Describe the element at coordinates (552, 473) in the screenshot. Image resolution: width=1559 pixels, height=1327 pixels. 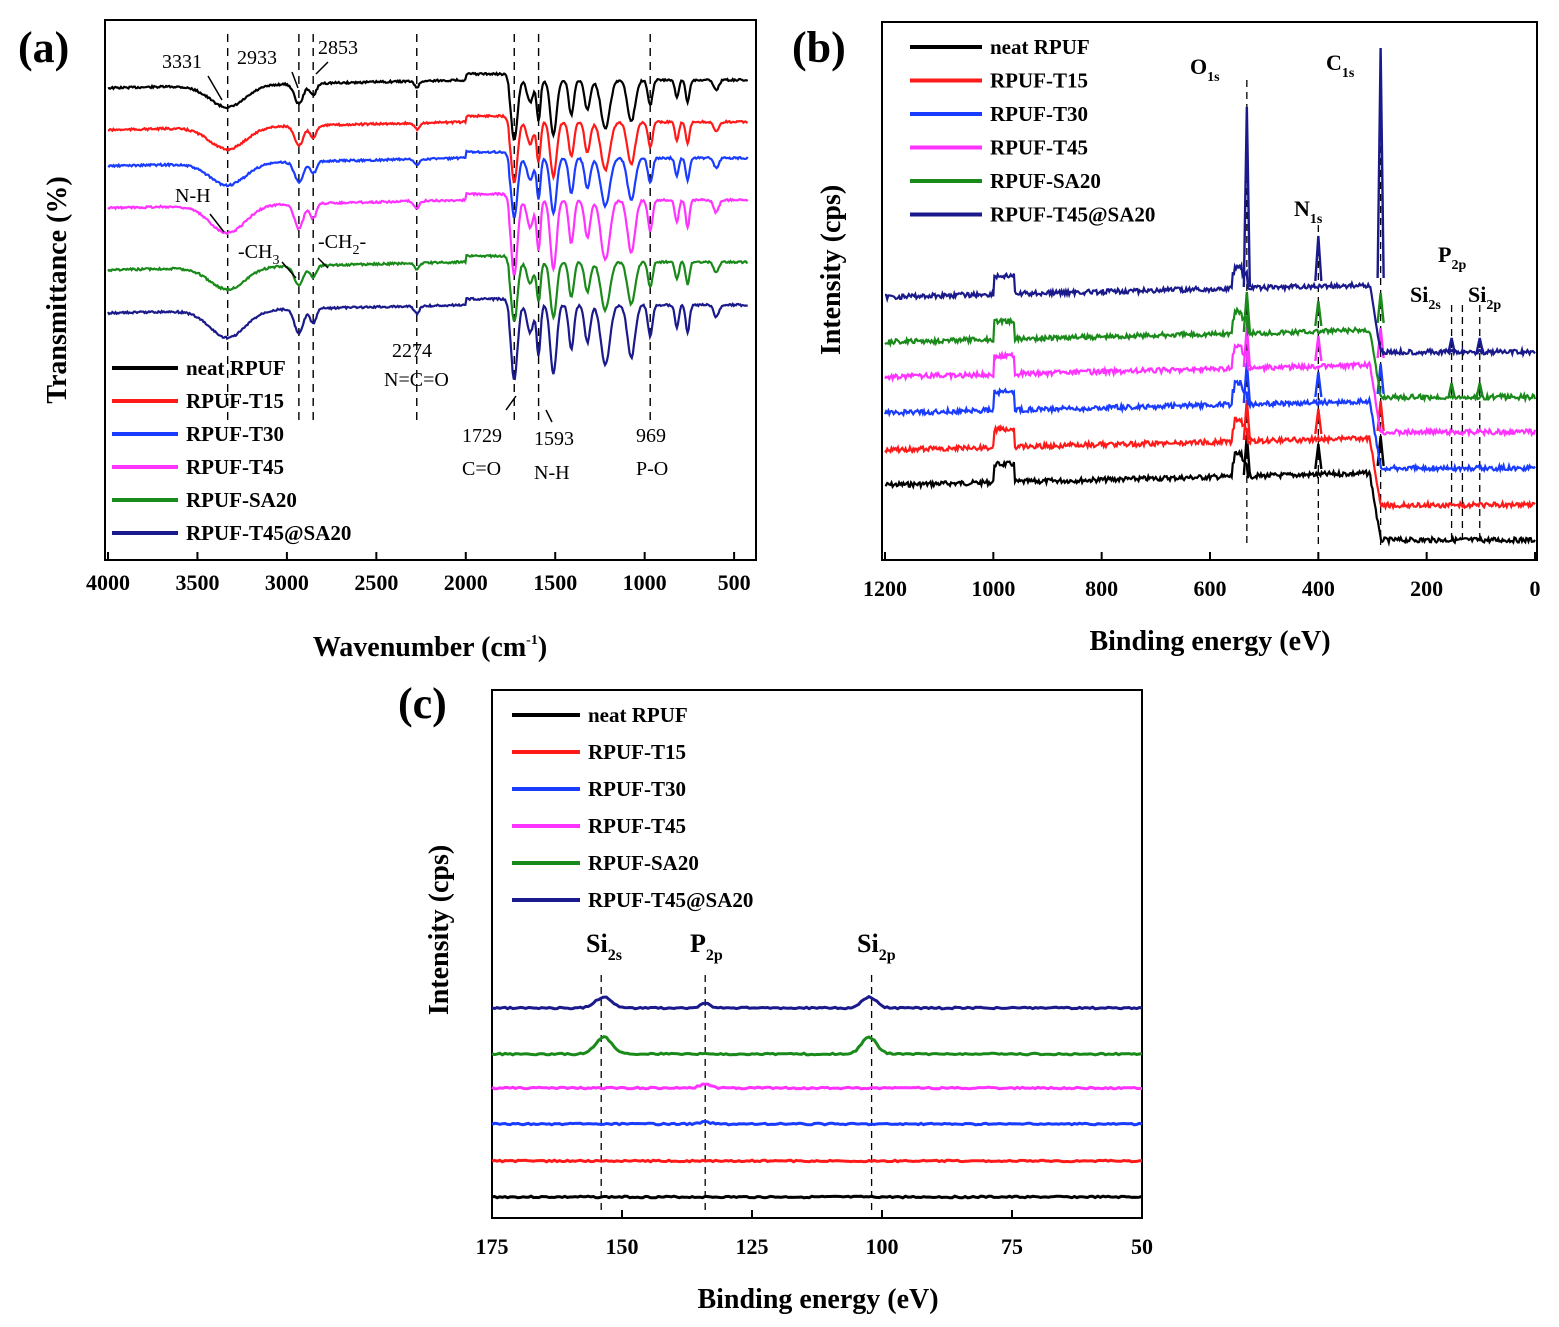
I see `annotation-nh-2: N-H` at that location.